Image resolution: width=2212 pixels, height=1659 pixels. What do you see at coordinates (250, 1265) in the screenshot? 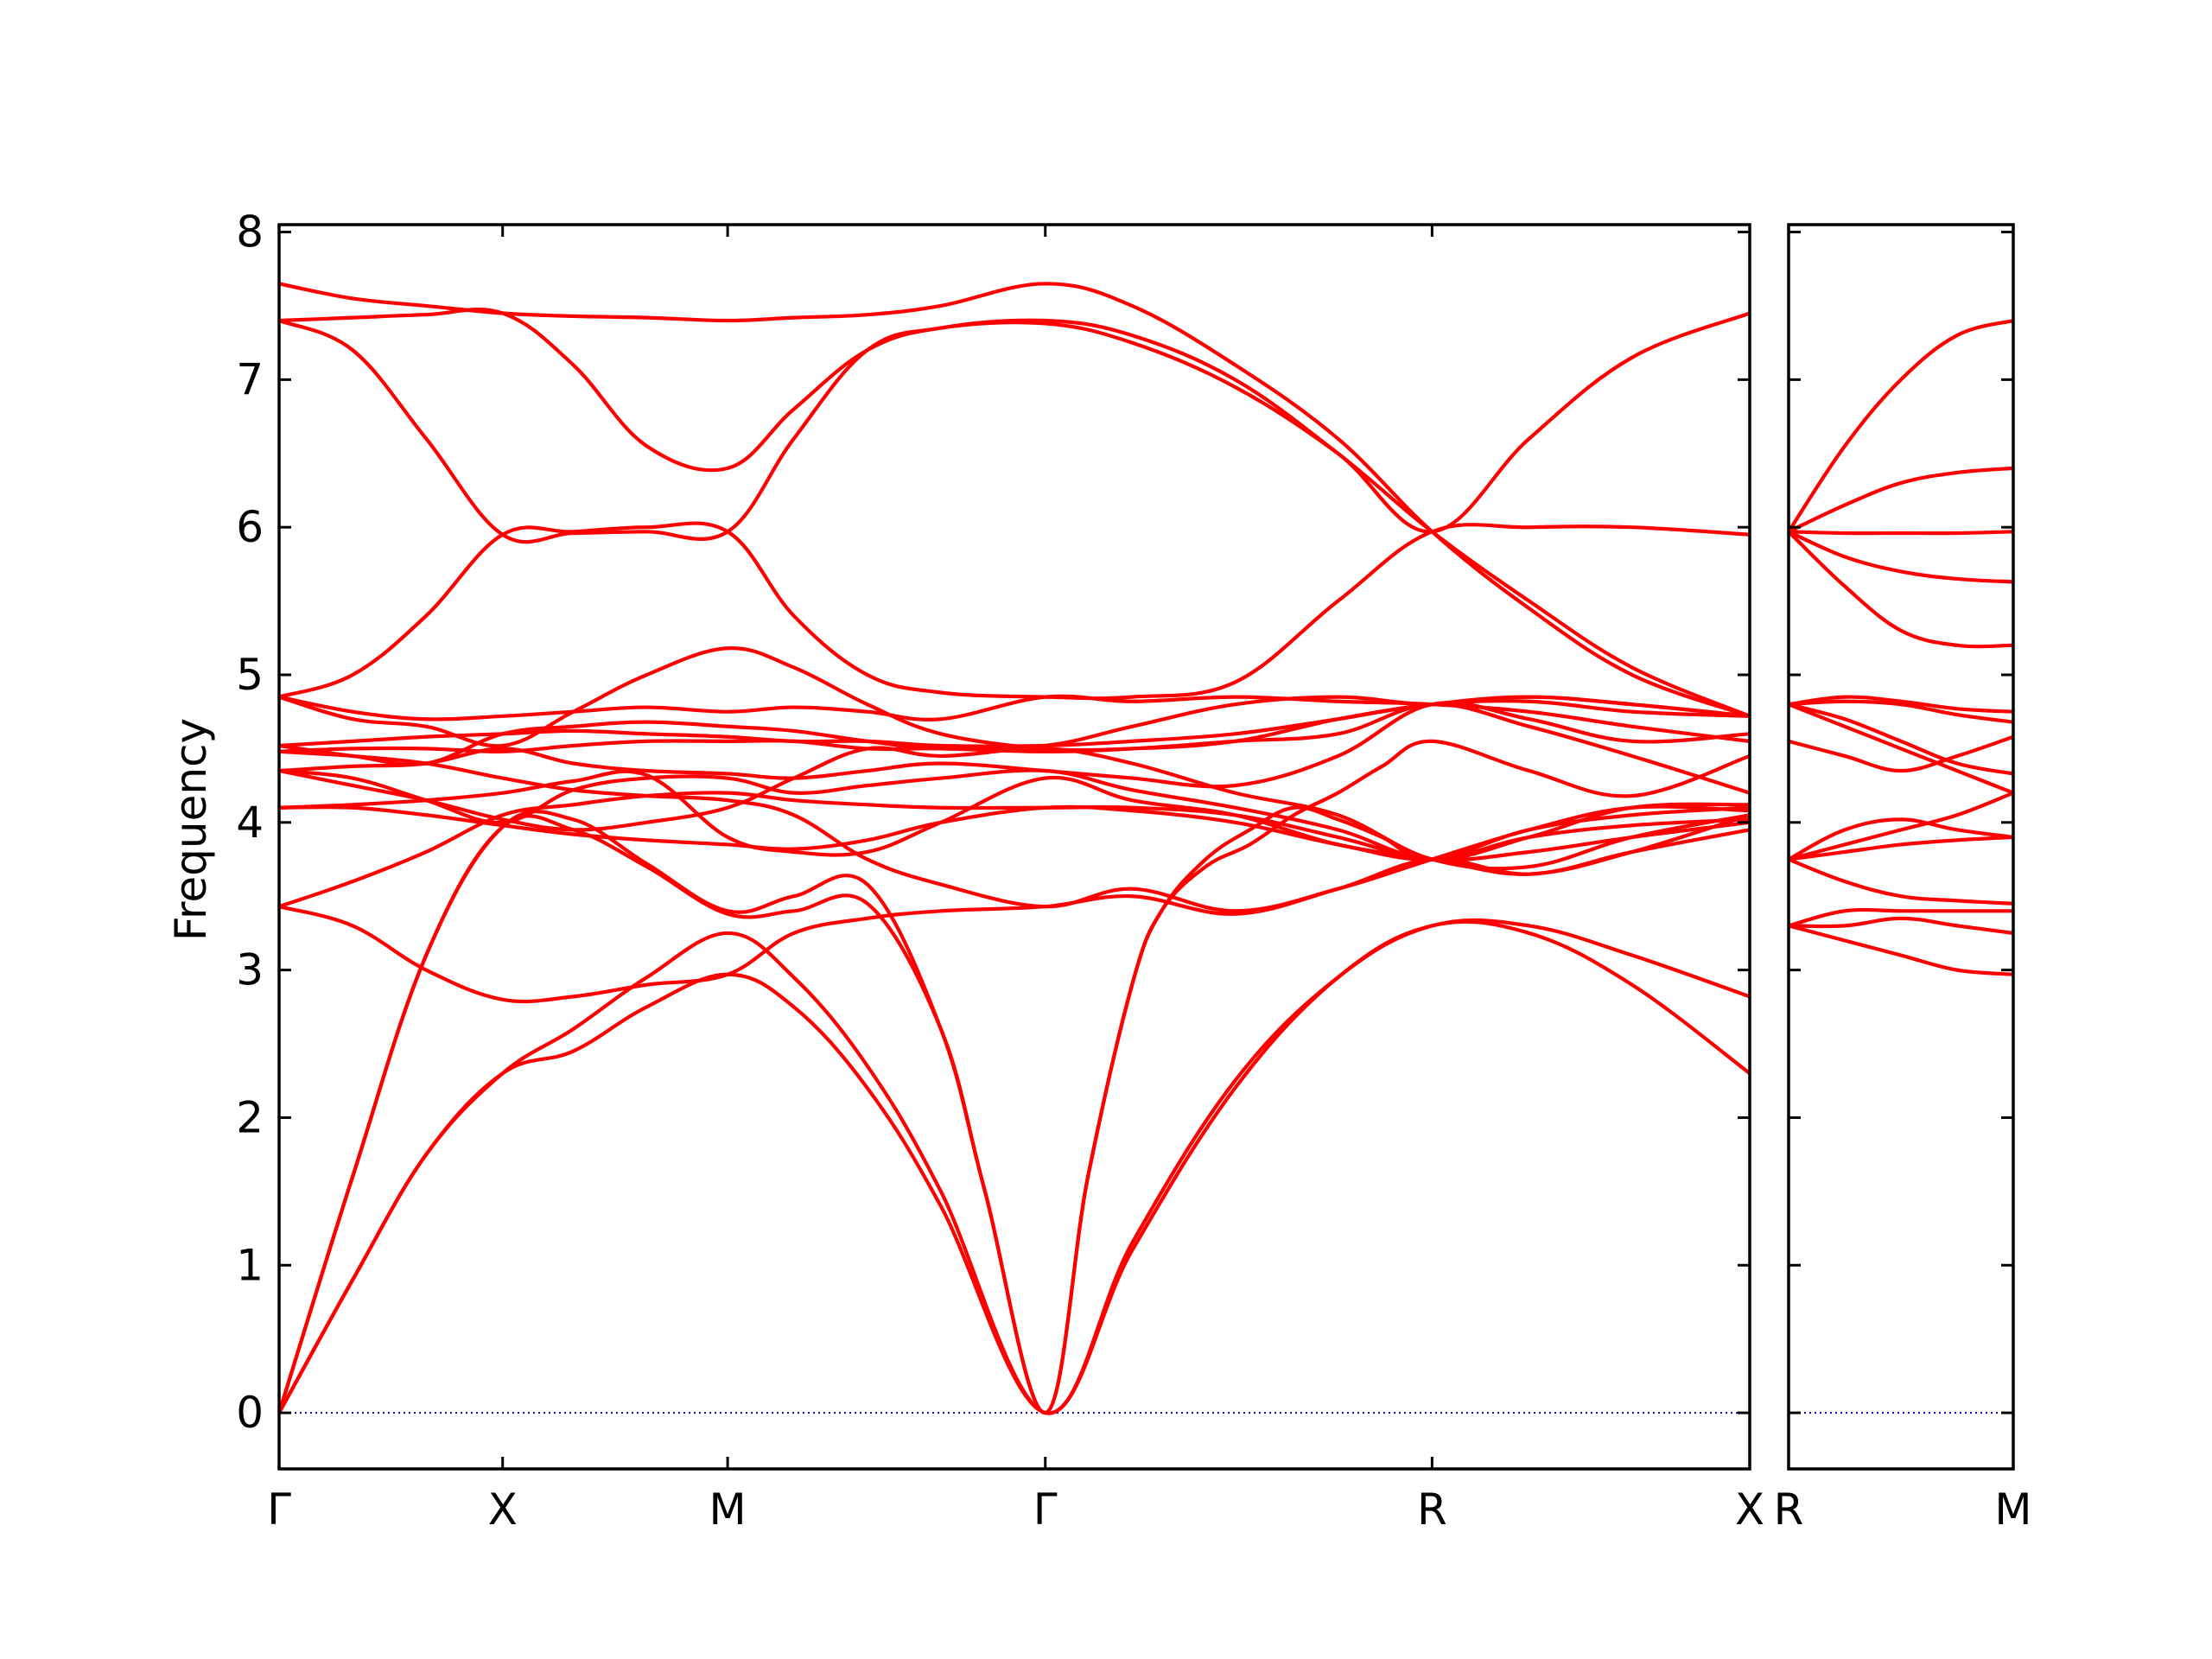
I see `y-tick-label: 1` at bounding box center [250, 1265].